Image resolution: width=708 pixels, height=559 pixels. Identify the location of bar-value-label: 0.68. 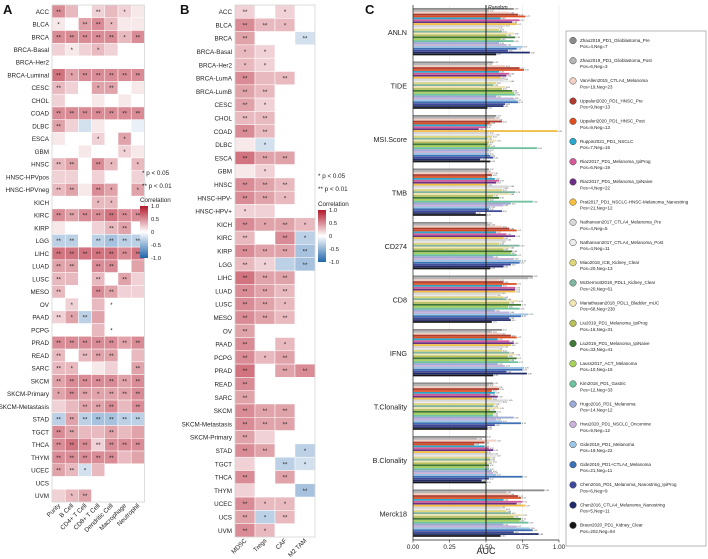
(515, 252).